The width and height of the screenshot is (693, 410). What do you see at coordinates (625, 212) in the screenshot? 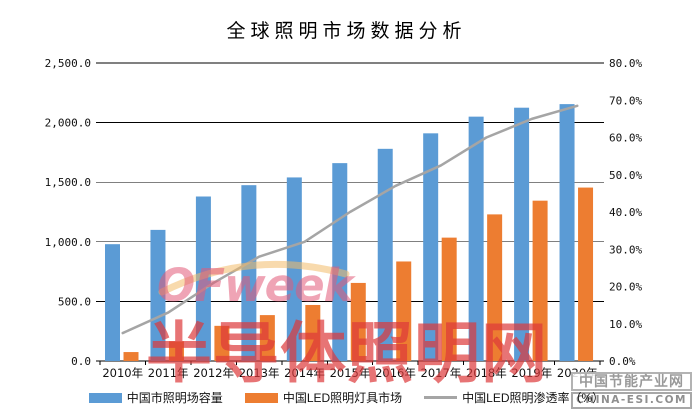
I see `right-axis-tick-label: 40.0%` at bounding box center [625, 212].